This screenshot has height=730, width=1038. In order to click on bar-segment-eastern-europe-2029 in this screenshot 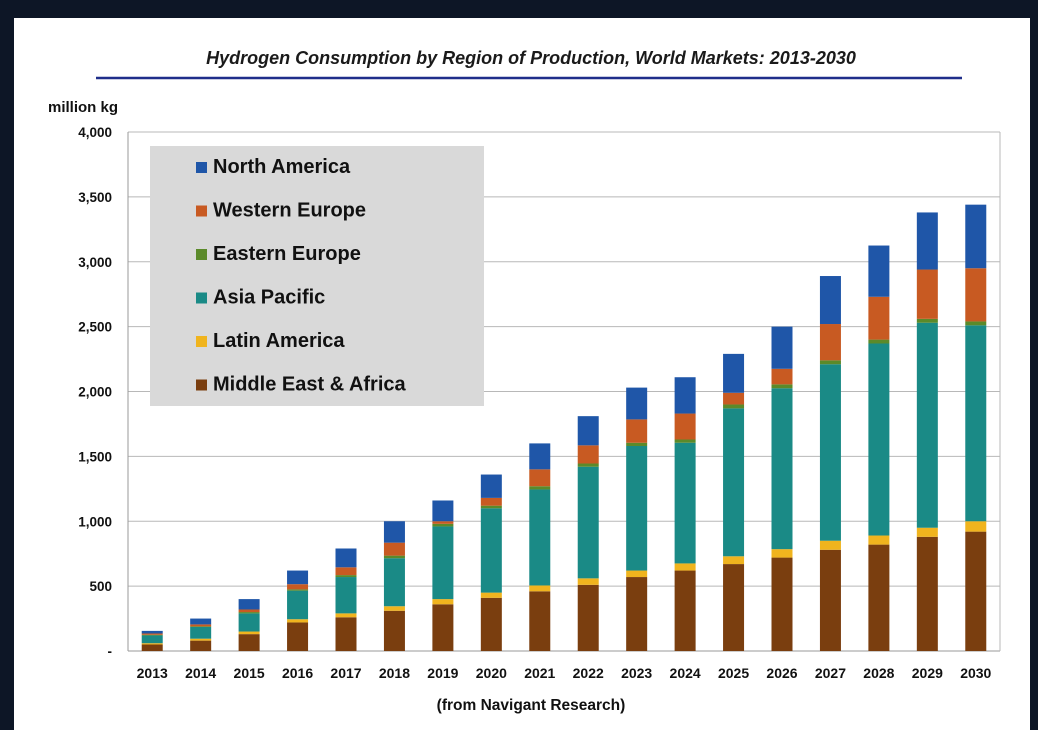, I will do `click(927, 320)`.